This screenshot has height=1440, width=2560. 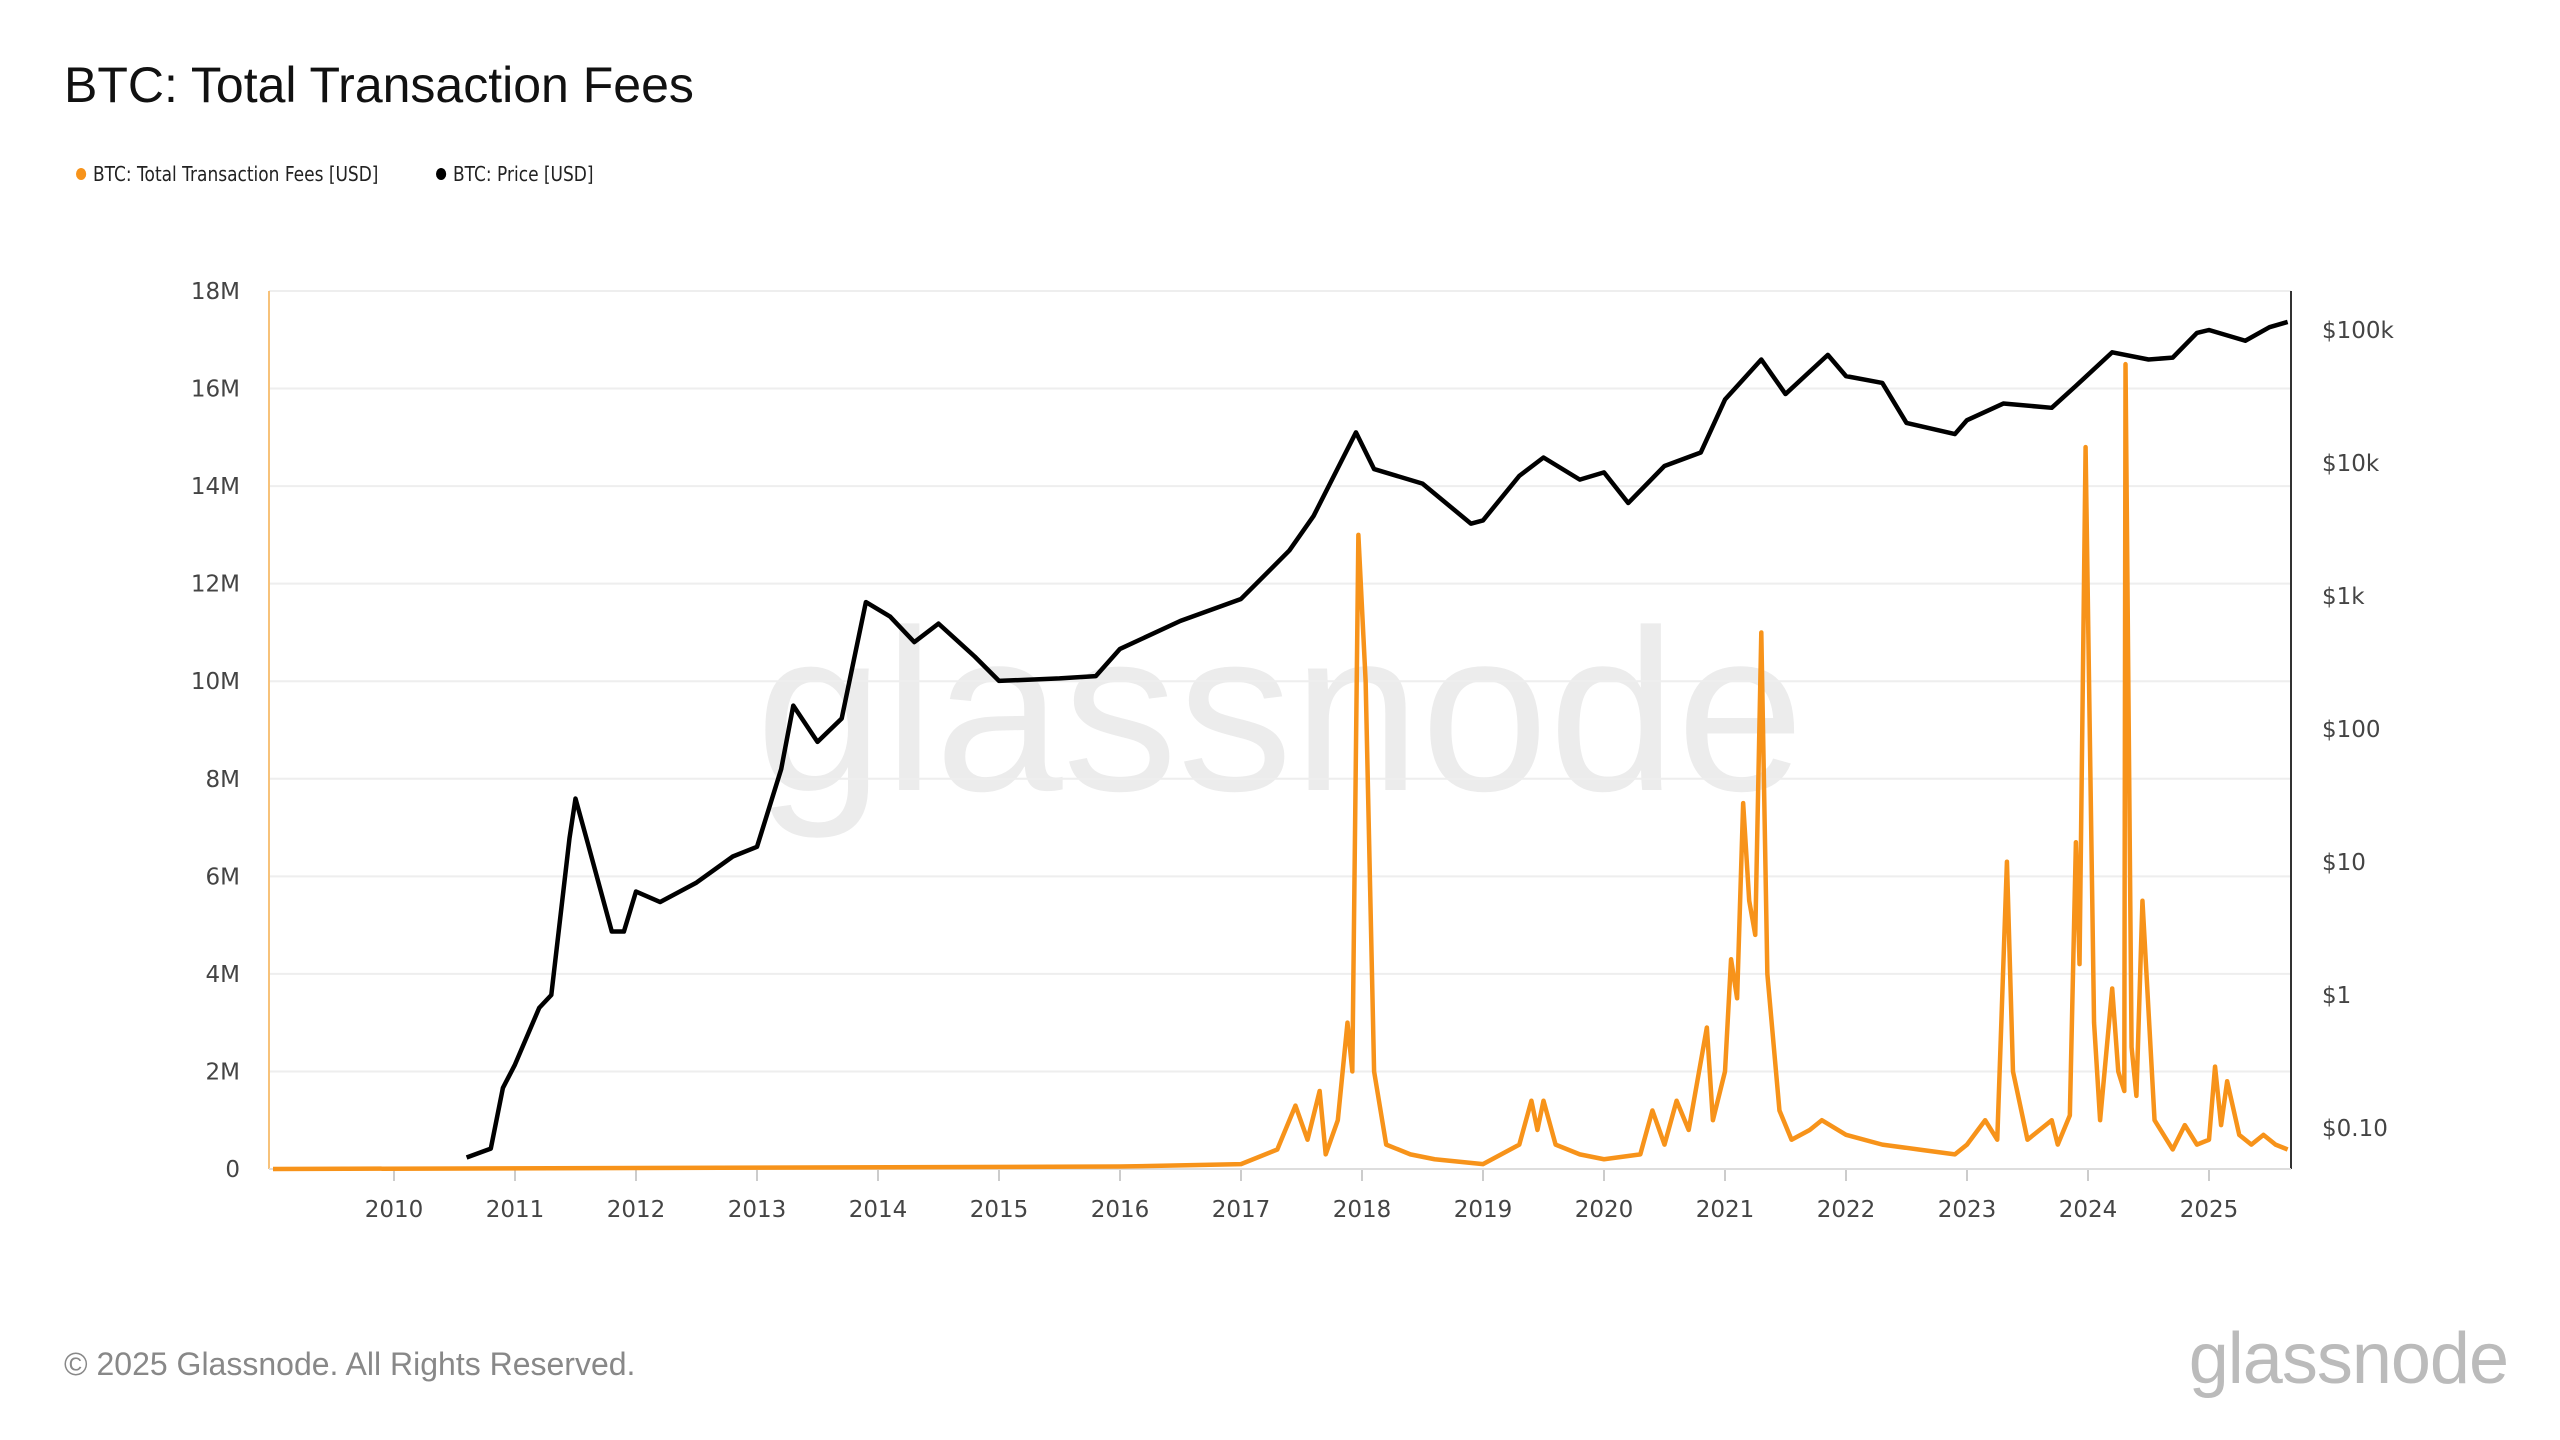 I want to click on legend-label: BTC: Price [USD], so click(x=523, y=174).